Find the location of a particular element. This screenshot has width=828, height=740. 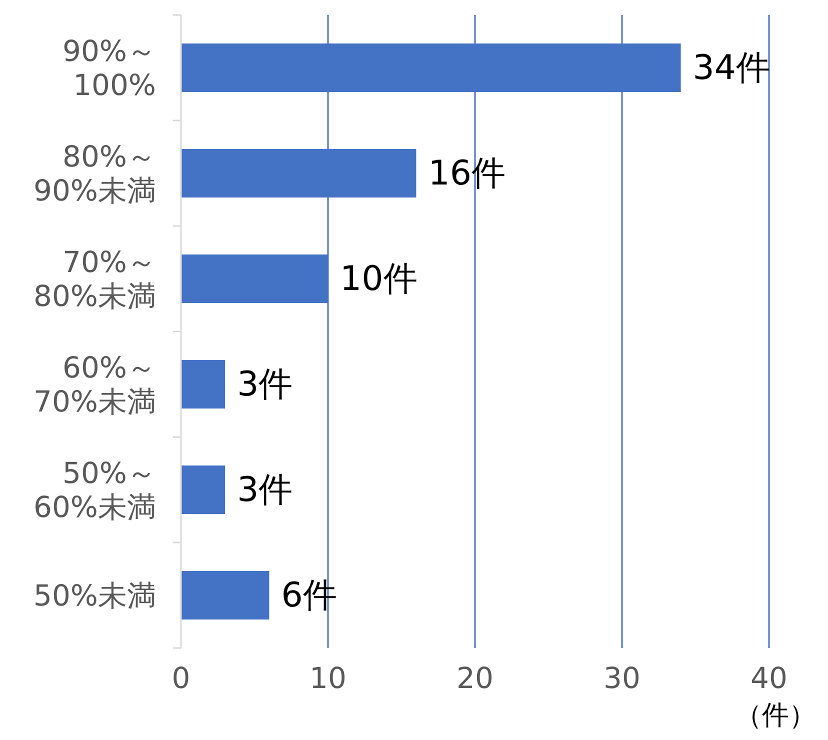

y-tick-label: 50%～60%未満 is located at coordinates (95, 490).